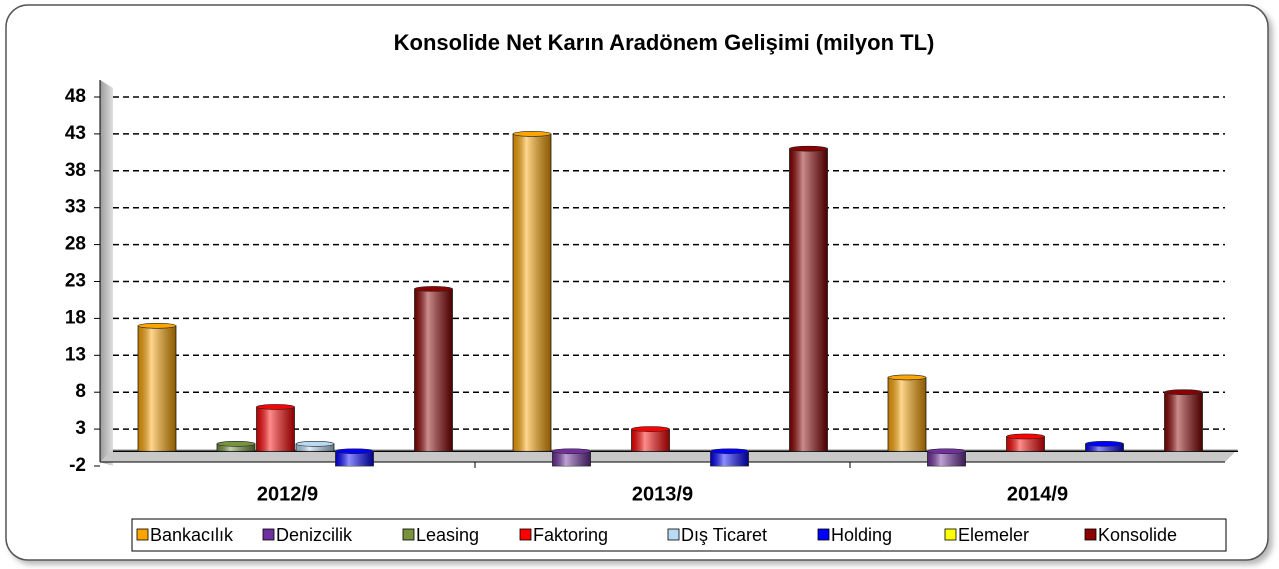 Image resolution: width=1279 pixels, height=569 pixels. Describe the element at coordinates (662, 494) in the screenshot. I see `x-tick-label: 2013/9` at that location.